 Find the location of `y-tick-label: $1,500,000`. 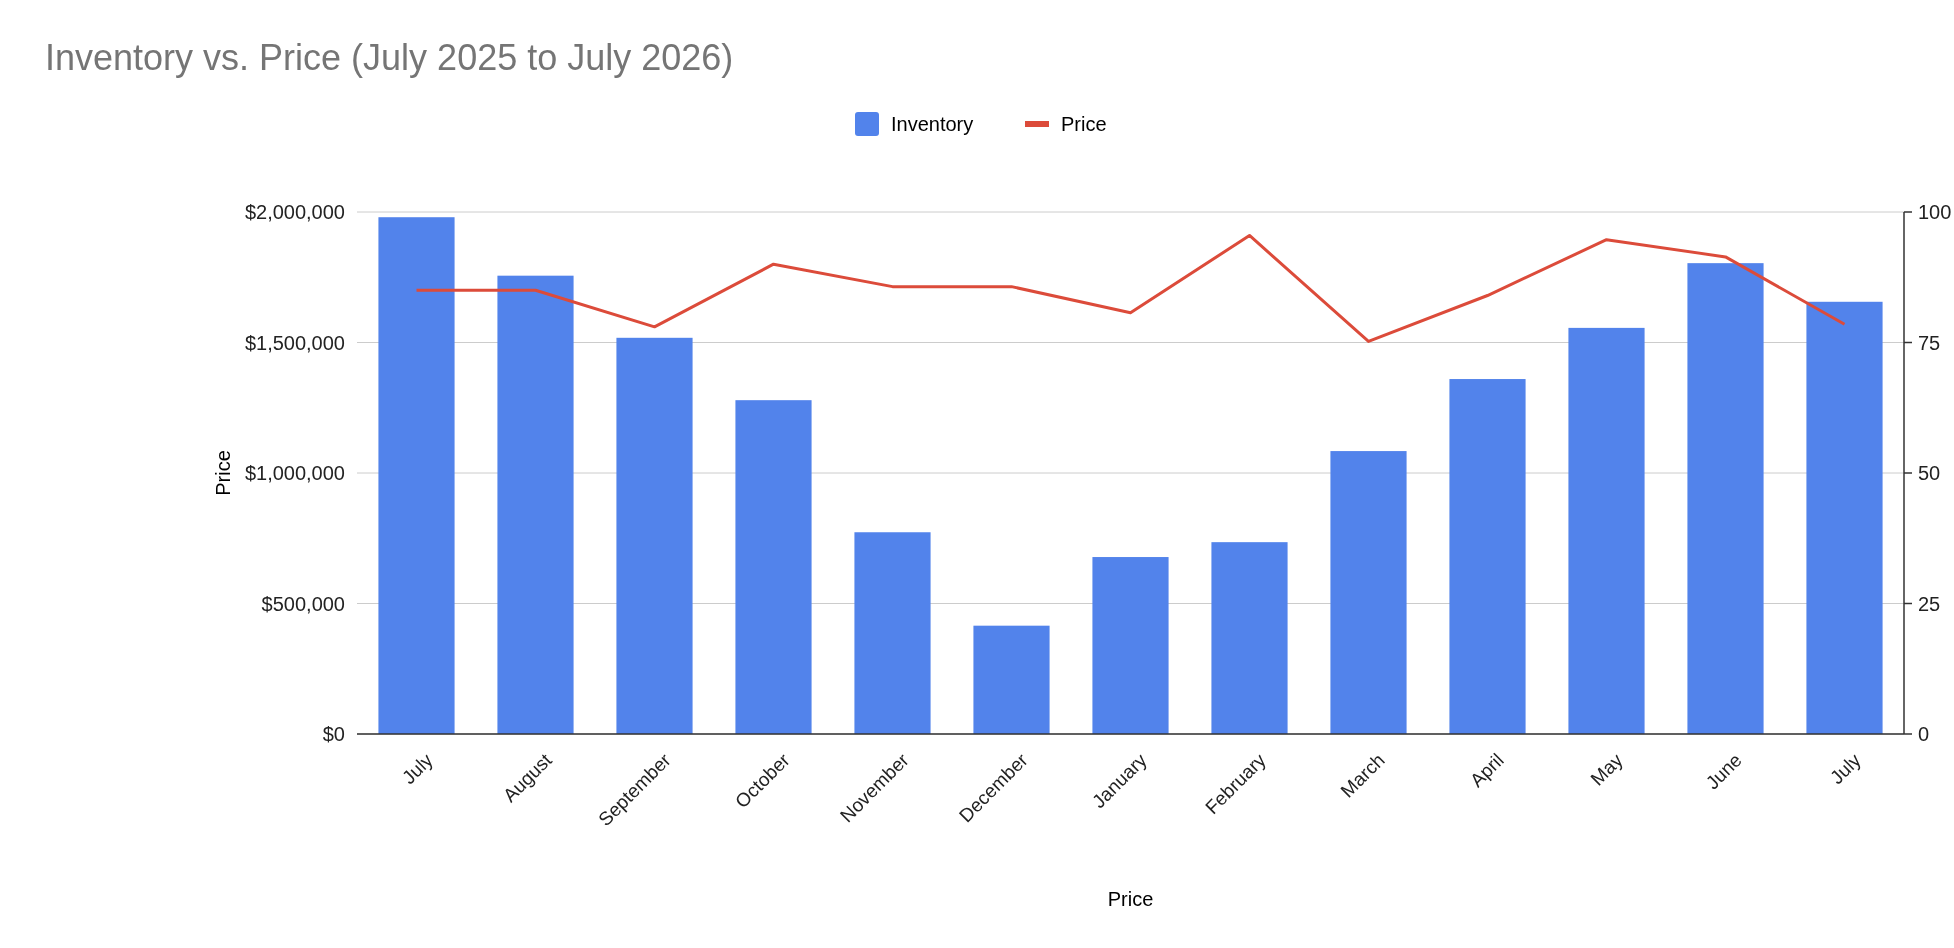

y-tick-label: $1,500,000 is located at coordinates (294, 342).